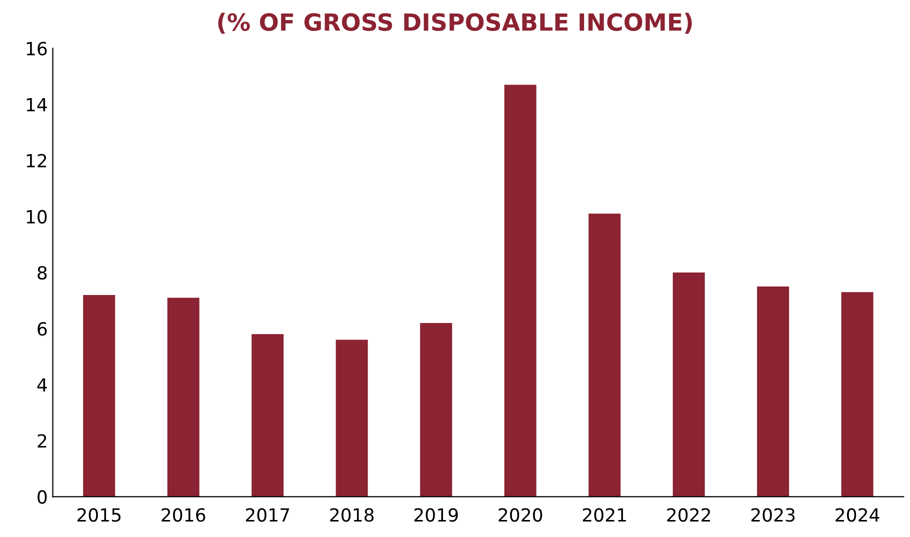  I want to click on chart-title: (% OF GROSS DISPOSABLE INCOME), so click(455, 23).